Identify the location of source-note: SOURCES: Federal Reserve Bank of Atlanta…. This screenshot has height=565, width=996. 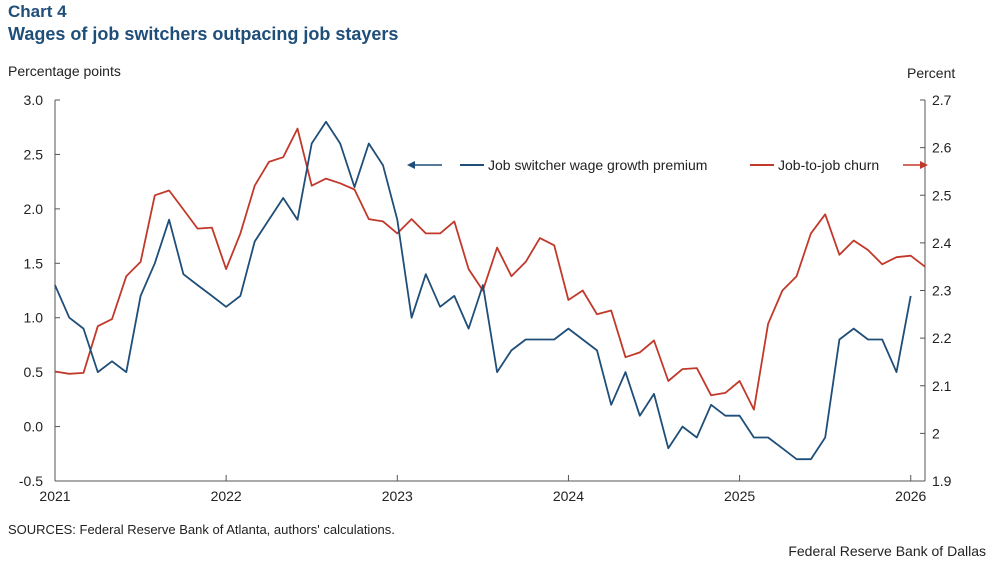
(201, 529).